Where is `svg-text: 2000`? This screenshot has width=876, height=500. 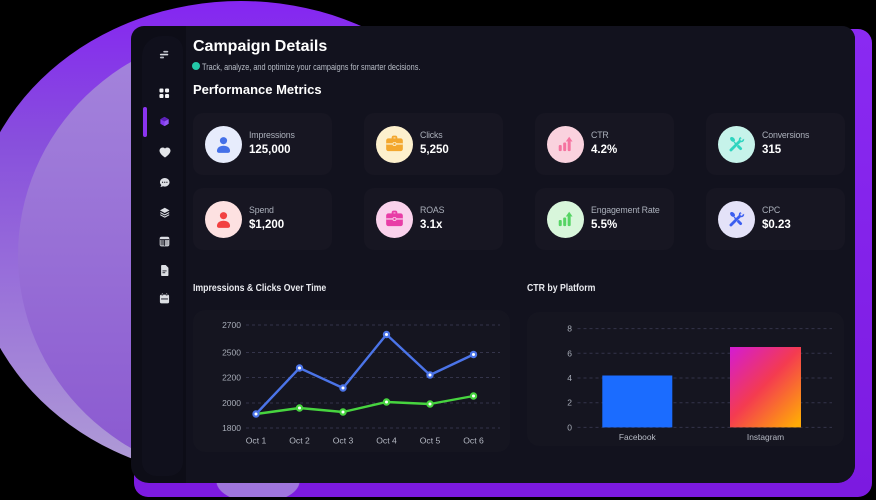
svg-text: 2000 is located at coordinates (231, 403).